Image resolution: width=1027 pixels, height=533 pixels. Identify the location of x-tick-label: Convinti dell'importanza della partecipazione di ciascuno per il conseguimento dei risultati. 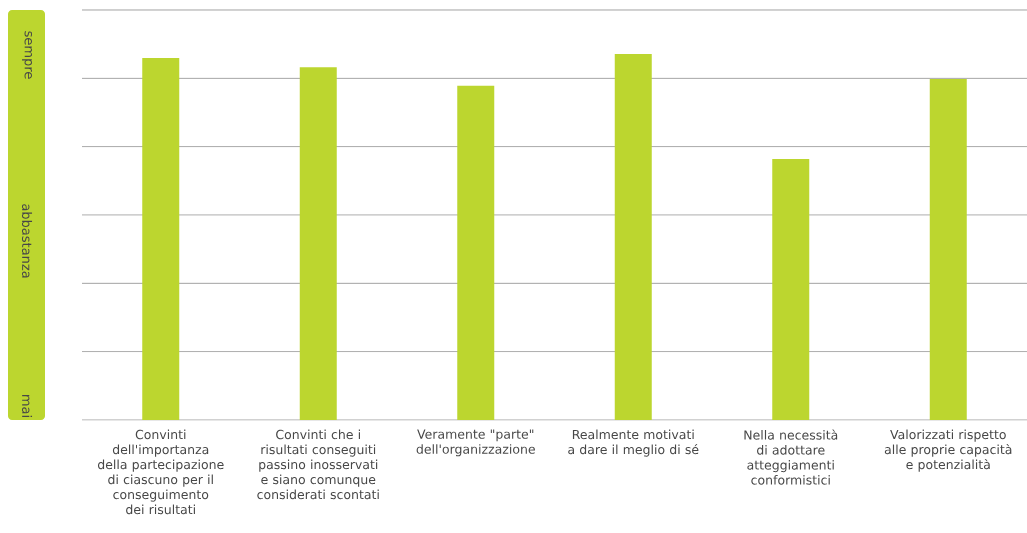
(160, 472).